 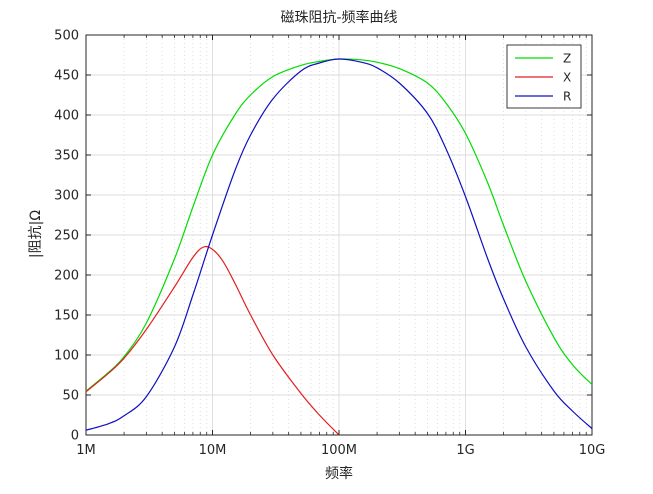 I want to click on y-tick-label: 50, so click(x=70, y=396).